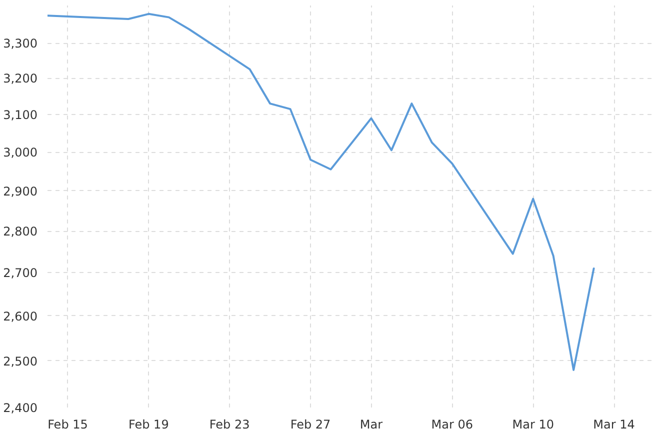 The image size is (657, 434). What do you see at coordinates (20, 79) in the screenshot?
I see `y-tick-label: 3,200` at bounding box center [20, 79].